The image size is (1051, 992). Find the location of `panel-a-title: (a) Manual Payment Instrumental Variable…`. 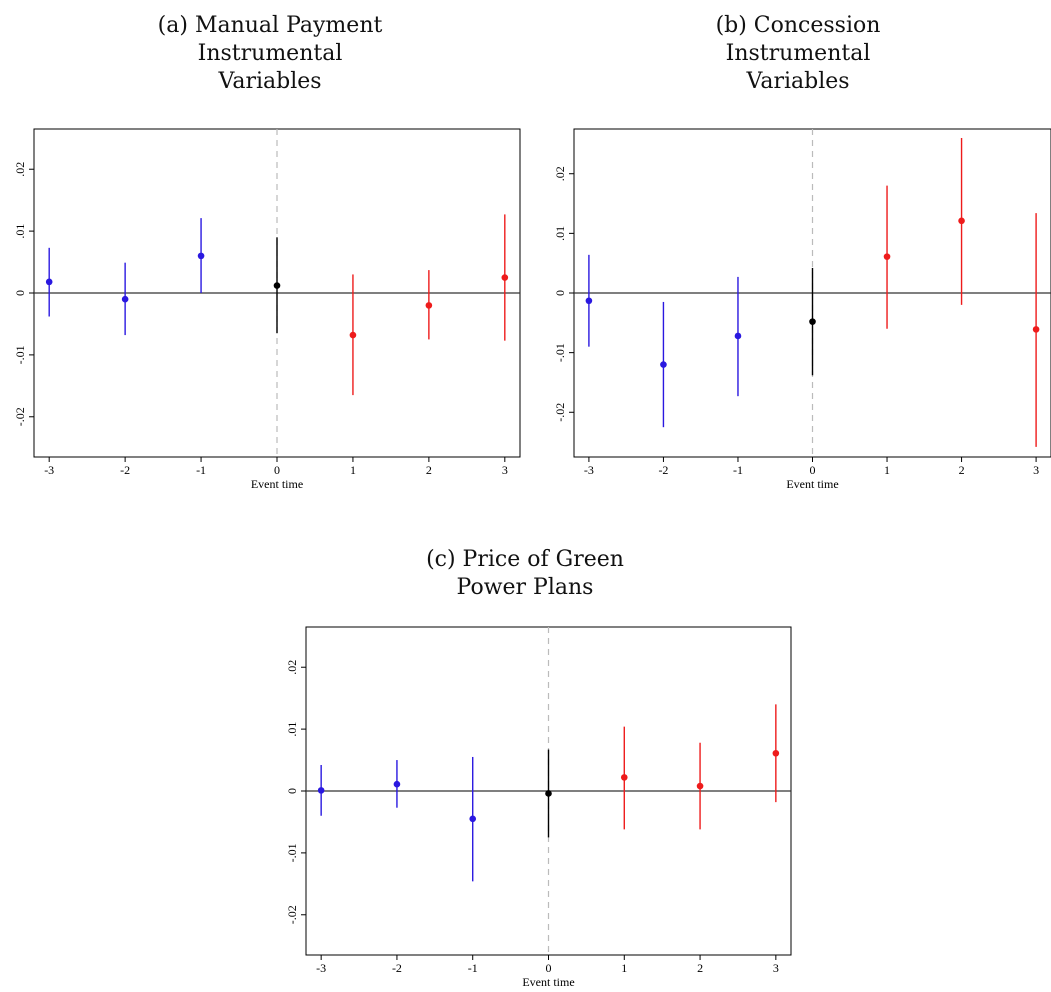

panel-a-title: (a) Manual Payment Instrumental Variable… is located at coordinates (270, 54).